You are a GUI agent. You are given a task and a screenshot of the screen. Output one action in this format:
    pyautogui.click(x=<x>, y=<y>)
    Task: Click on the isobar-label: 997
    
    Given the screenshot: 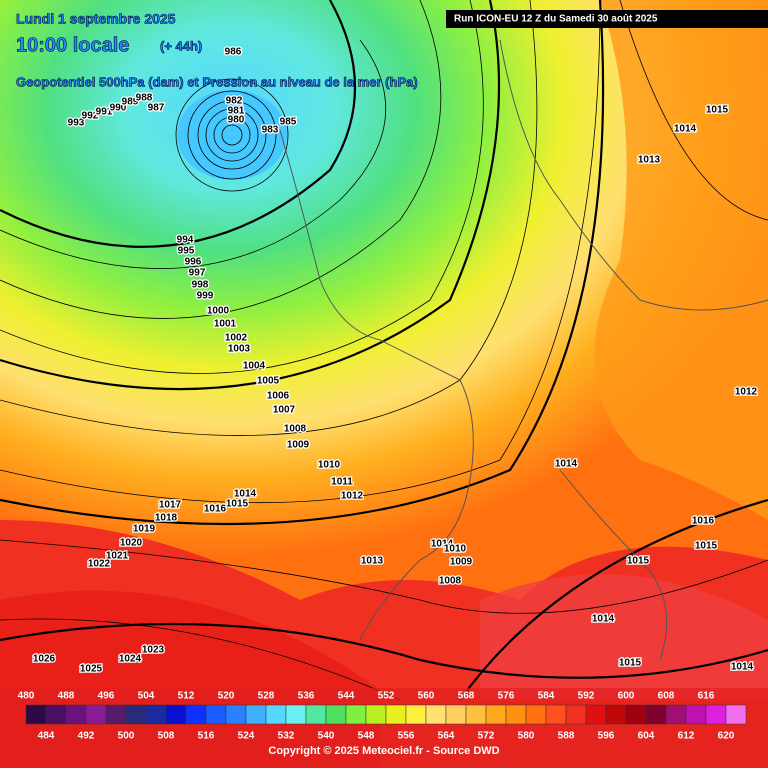 What is the action you would take?
    pyautogui.click(x=197, y=273)
    